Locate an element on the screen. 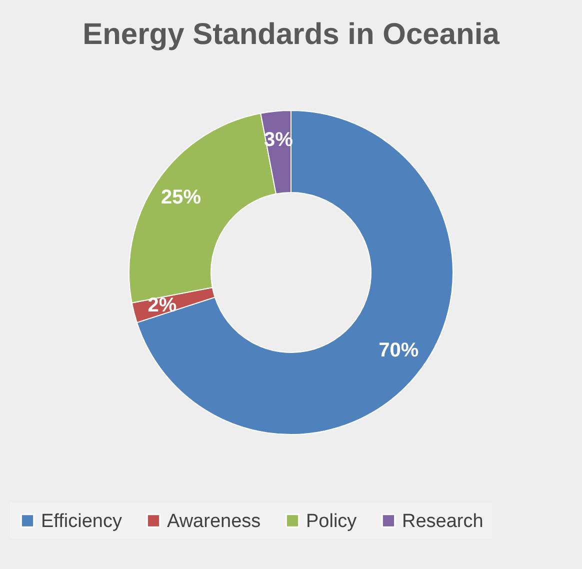  data-label: 25% is located at coordinates (181, 197).